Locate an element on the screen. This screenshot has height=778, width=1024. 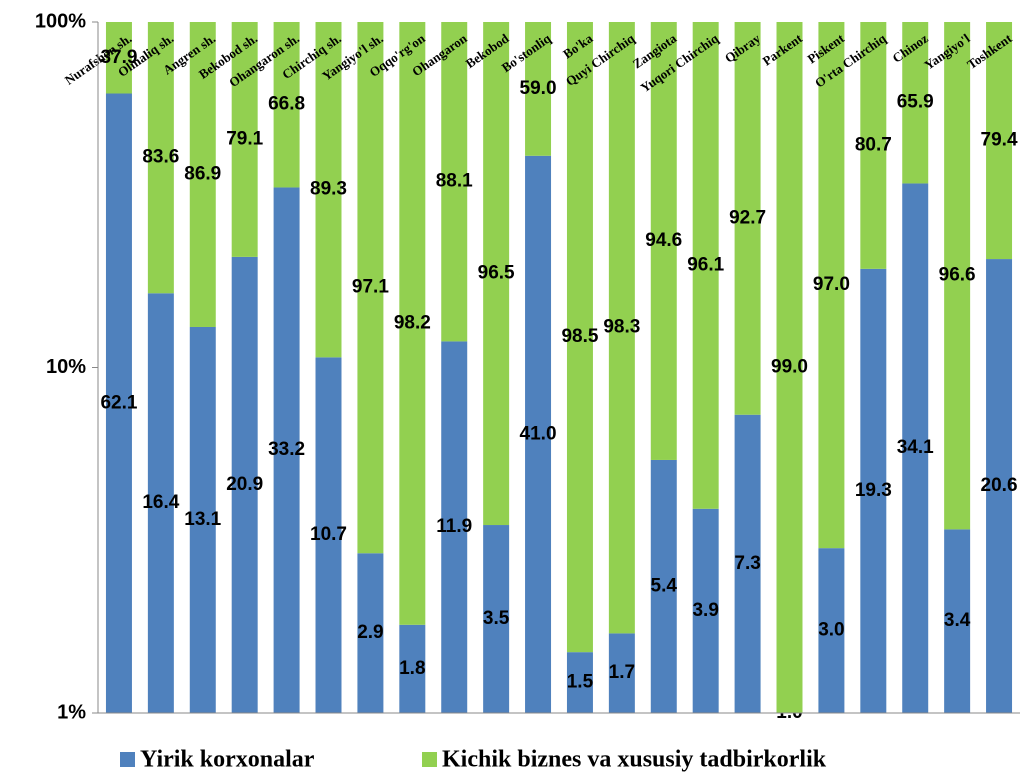
data-label: 92.7 is located at coordinates (747, 217).